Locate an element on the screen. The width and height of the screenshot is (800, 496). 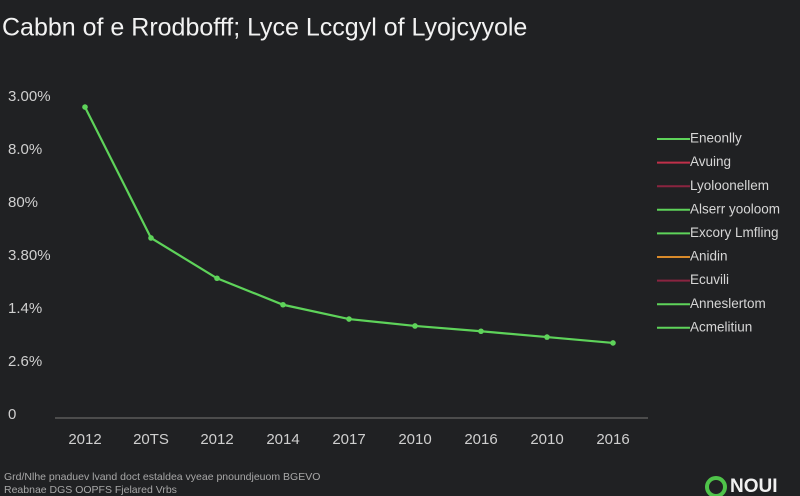
legend-label: Ecuvili is located at coordinates (709, 279).